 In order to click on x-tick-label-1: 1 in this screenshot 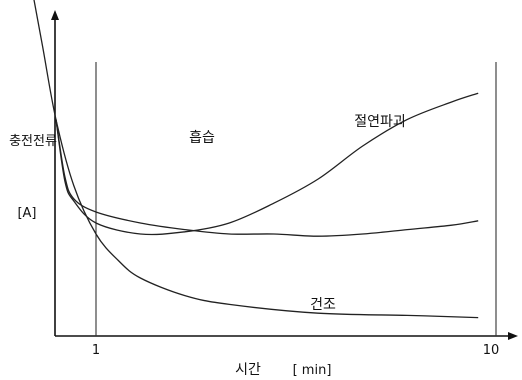, I will do `click(96, 350)`.